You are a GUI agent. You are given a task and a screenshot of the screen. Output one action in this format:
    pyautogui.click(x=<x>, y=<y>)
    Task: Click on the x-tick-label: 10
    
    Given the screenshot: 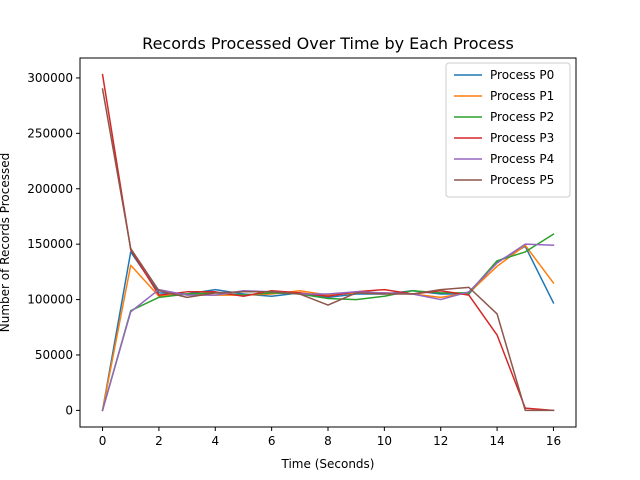 What is the action you would take?
    pyautogui.click(x=384, y=441)
    